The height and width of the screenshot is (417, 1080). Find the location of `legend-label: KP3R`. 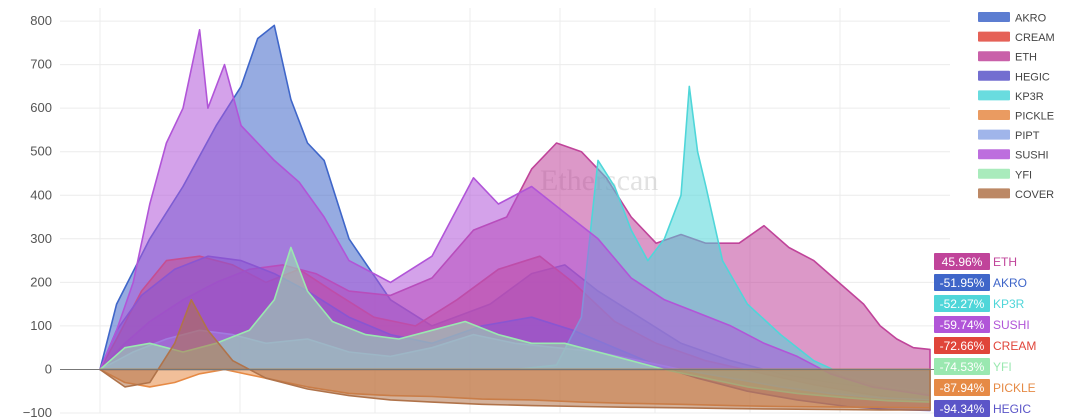

legend-label: KP3R is located at coordinates (1029, 97).